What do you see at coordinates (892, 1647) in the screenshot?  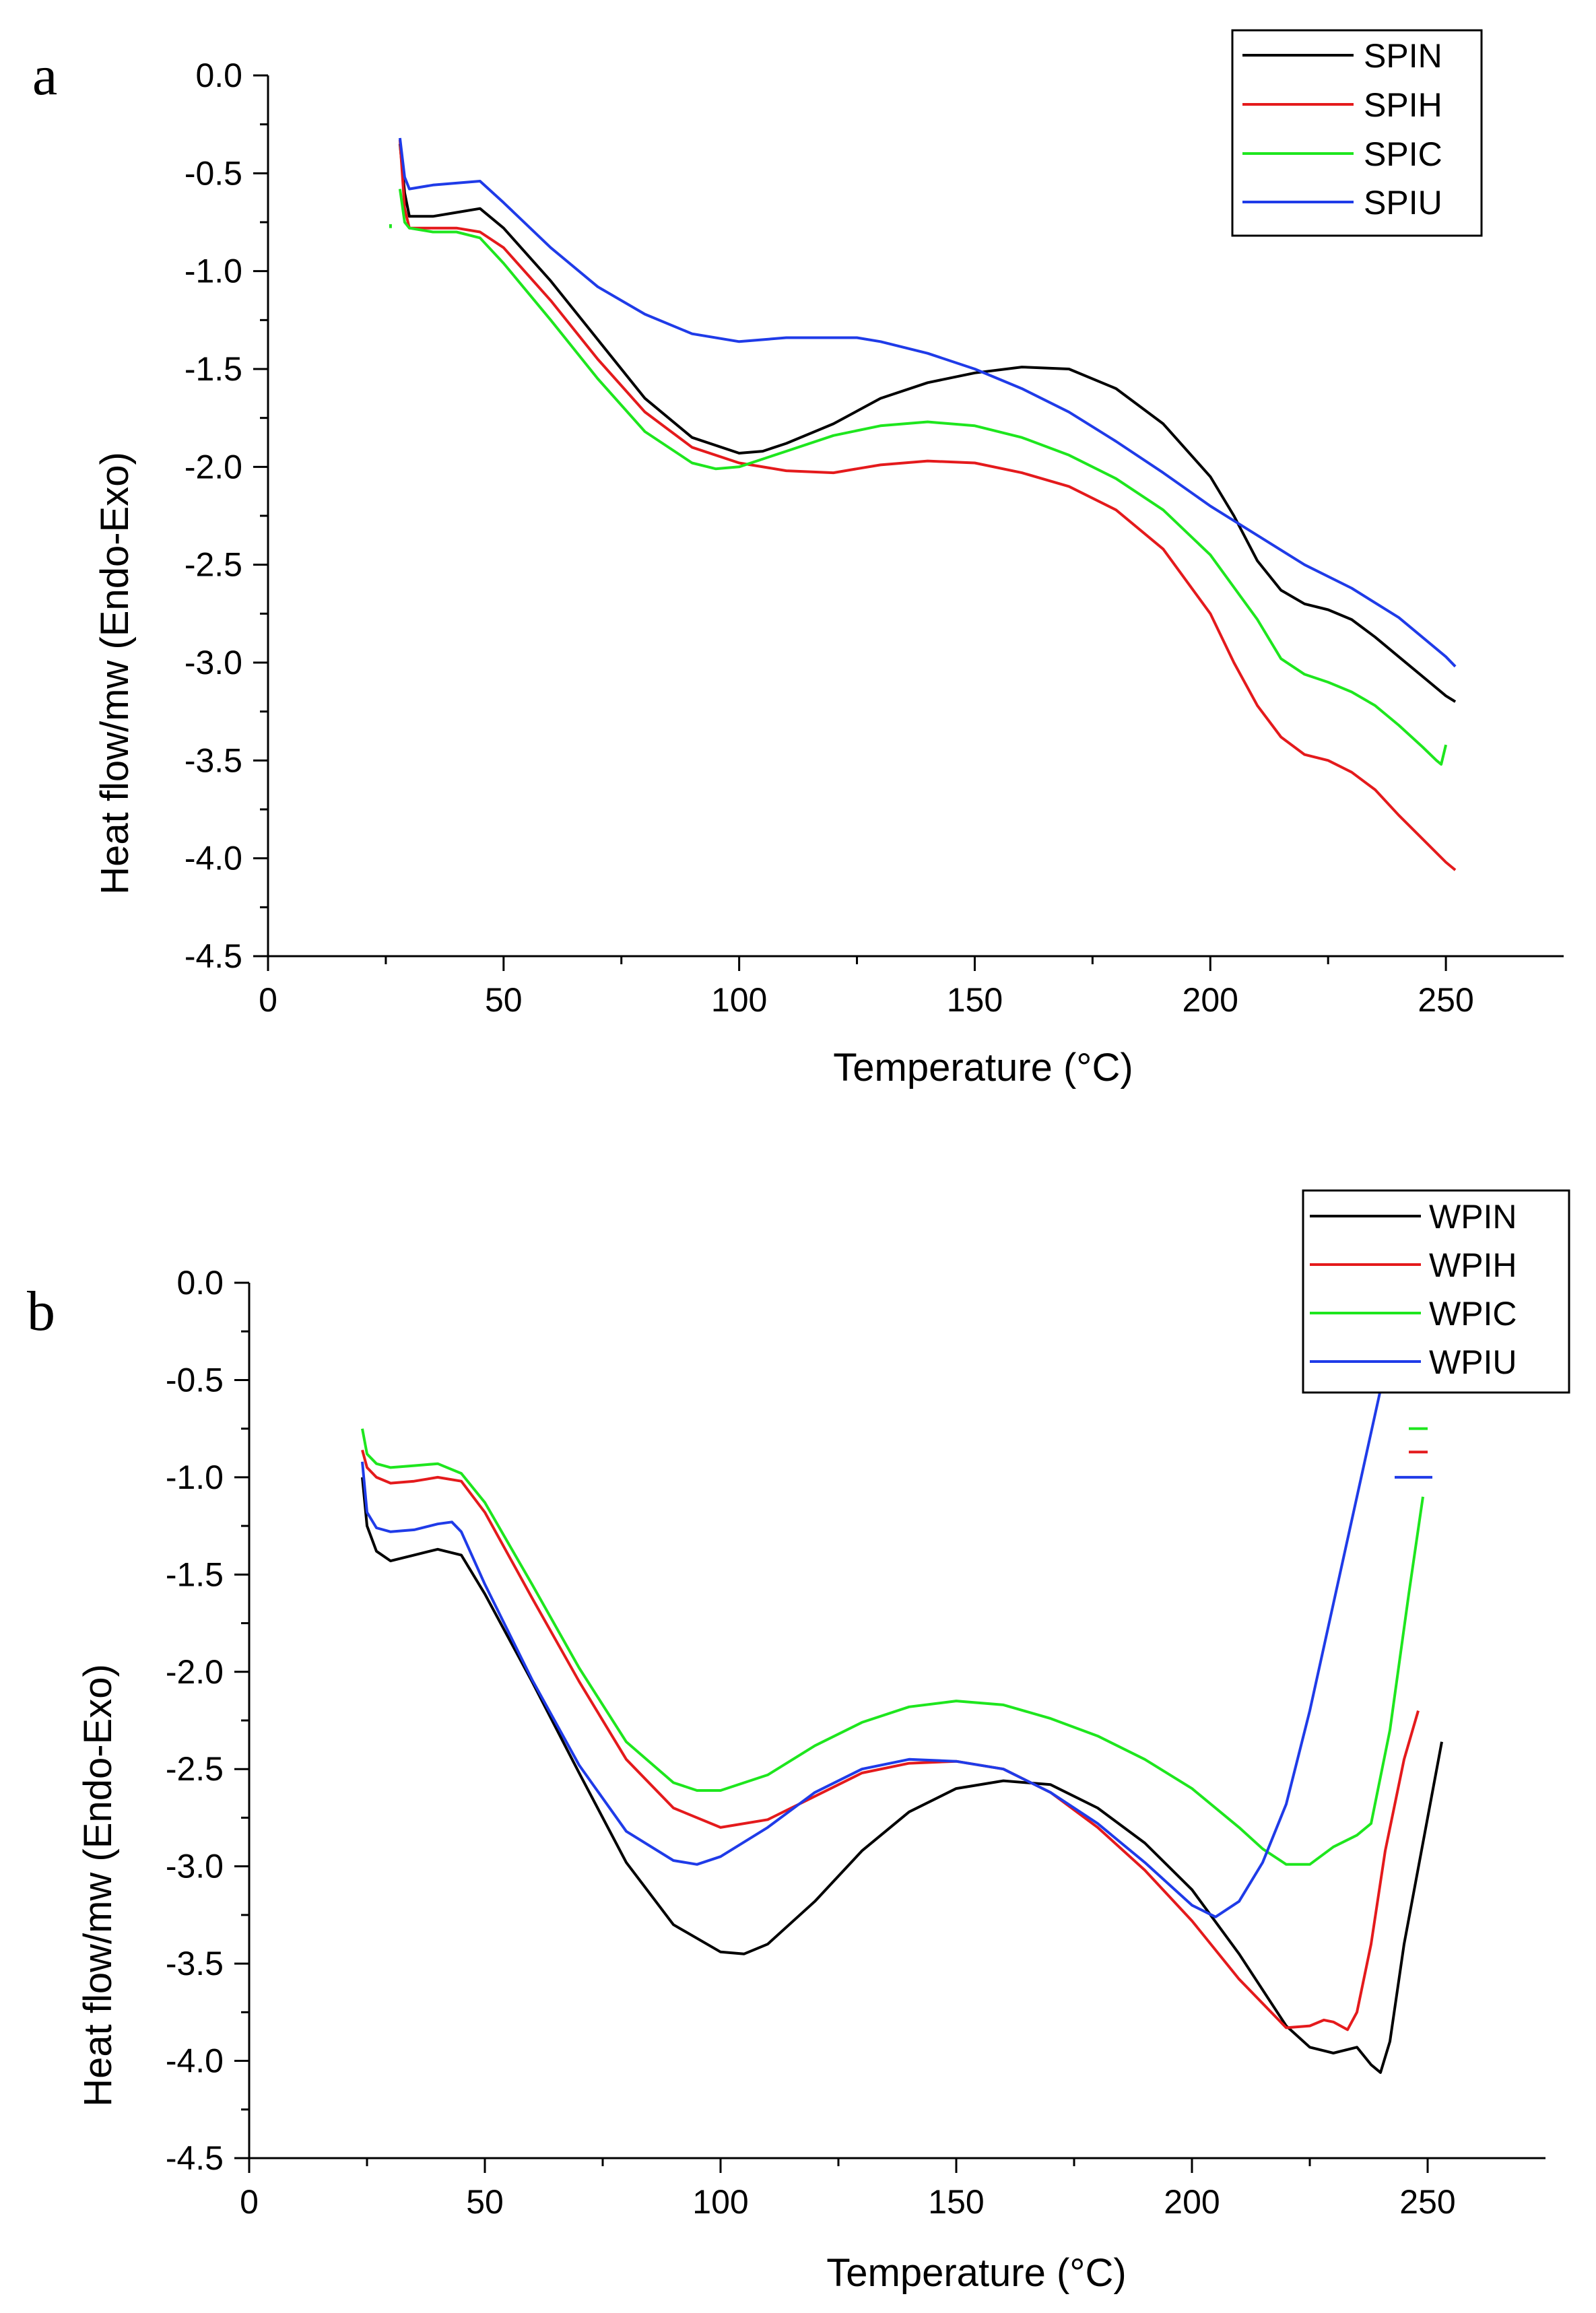 I see `series-line-wpic` at bounding box center [892, 1647].